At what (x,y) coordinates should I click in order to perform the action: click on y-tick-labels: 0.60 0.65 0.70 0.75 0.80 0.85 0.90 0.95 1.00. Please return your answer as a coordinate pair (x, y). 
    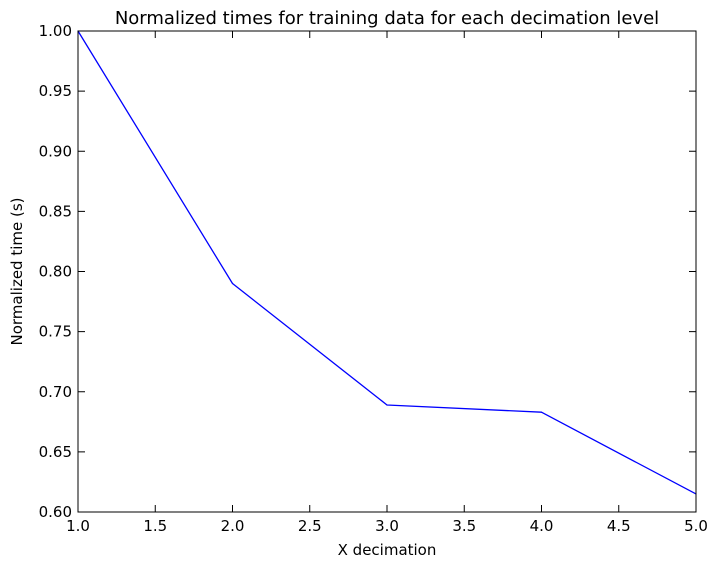
    Looking at the image, I should click on (55, 271).